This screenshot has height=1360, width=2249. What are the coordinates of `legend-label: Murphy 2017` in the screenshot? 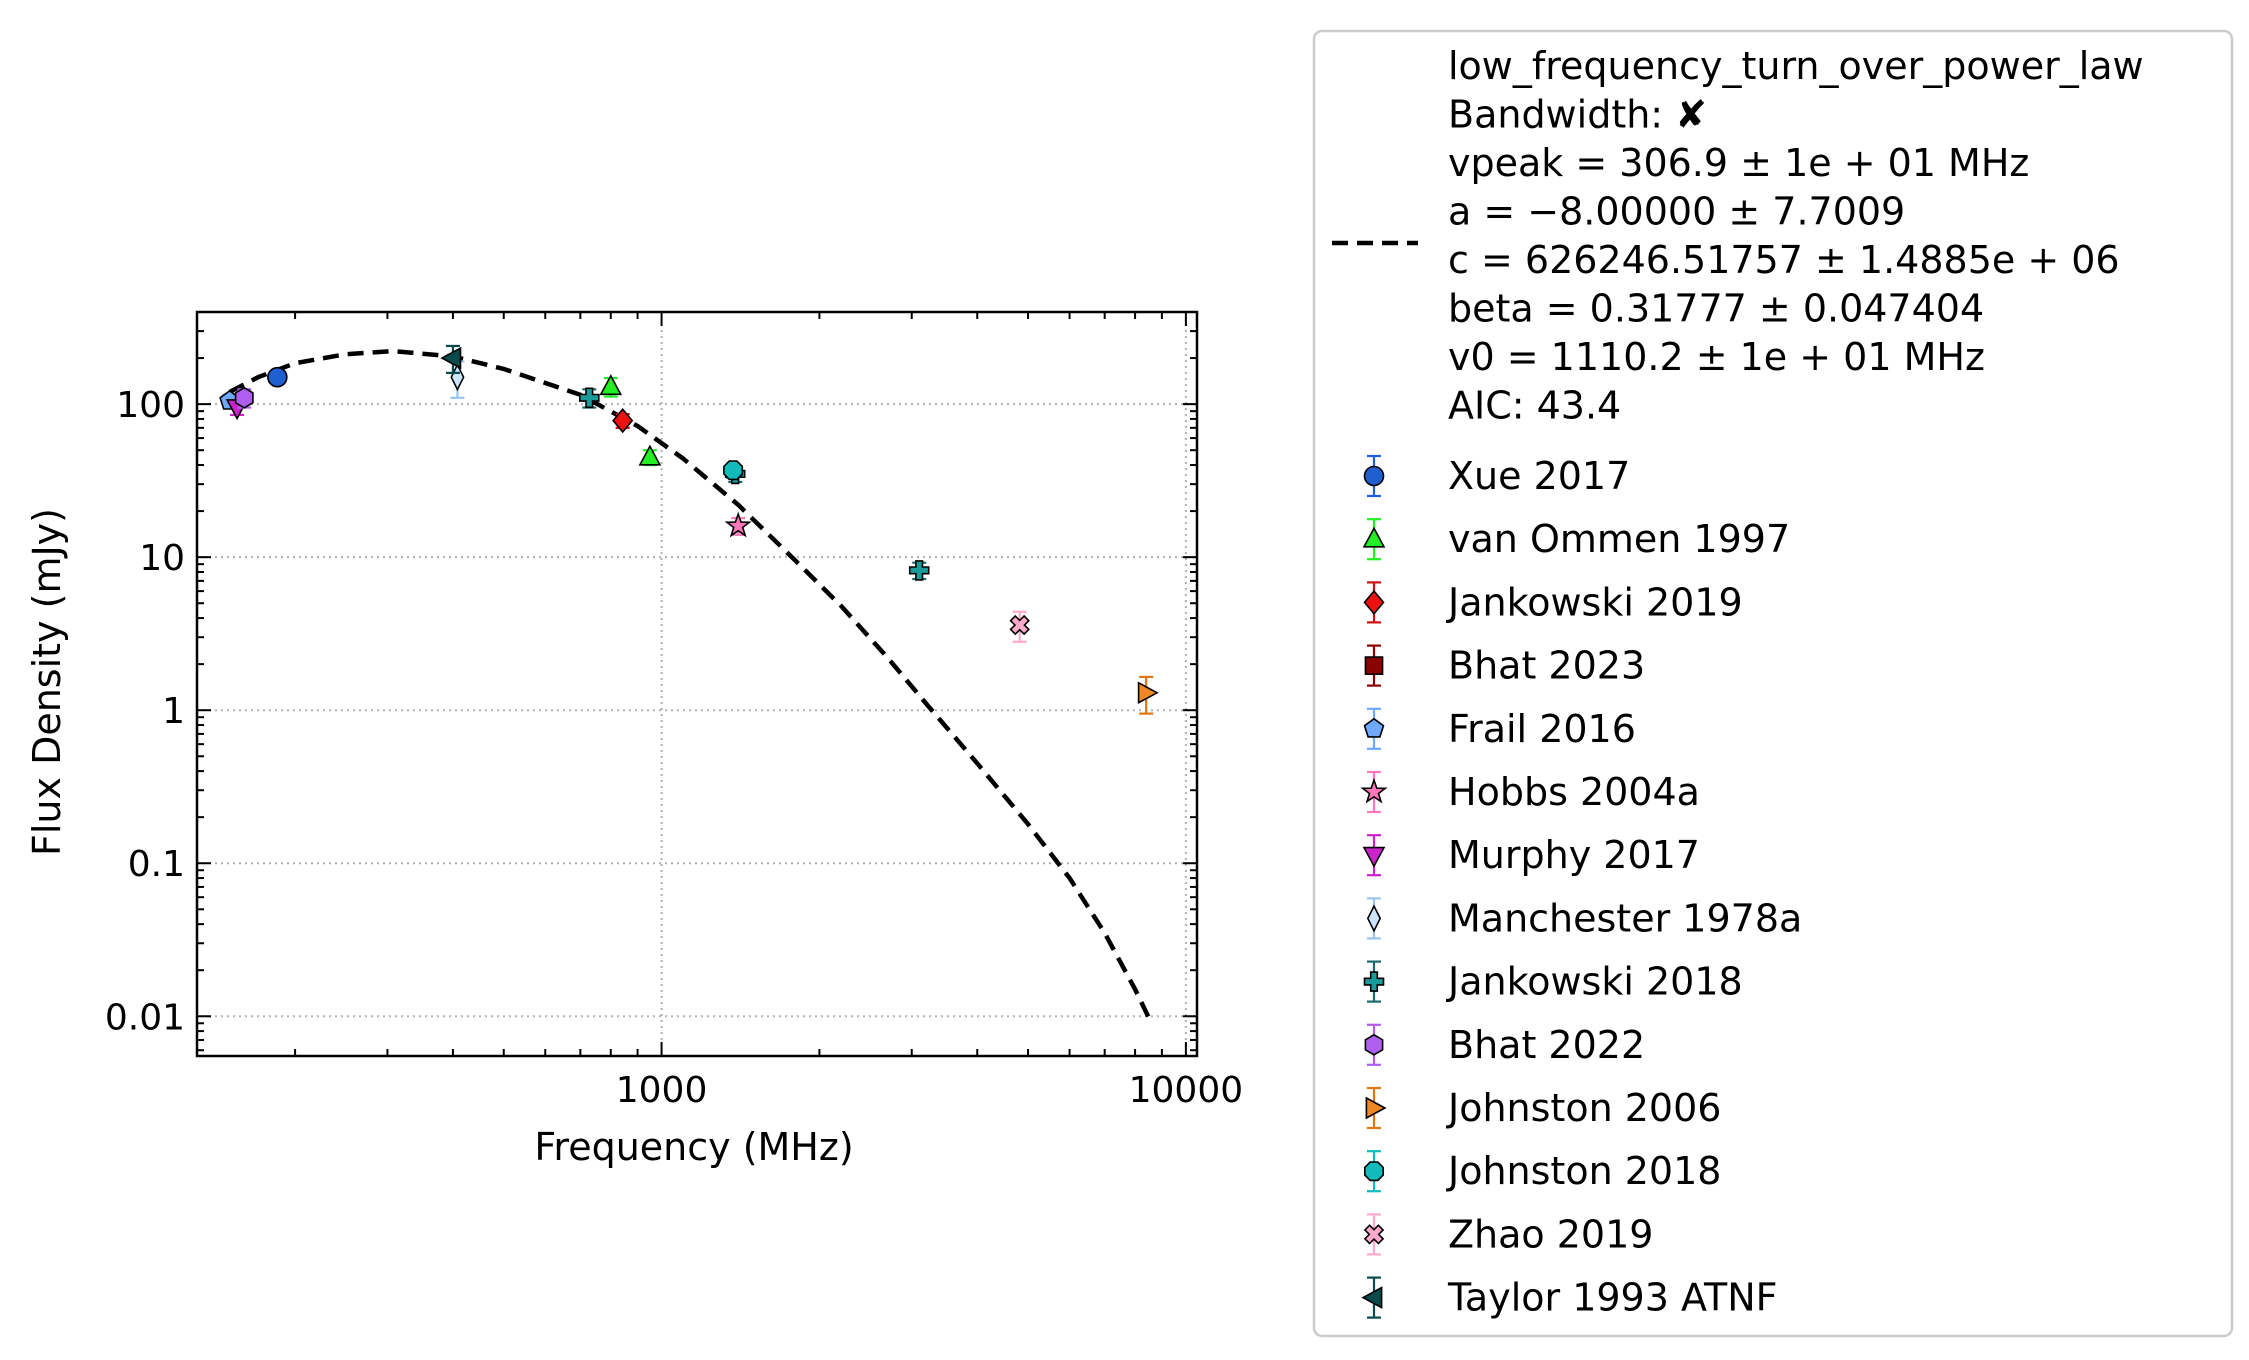 It's located at (1574, 855).